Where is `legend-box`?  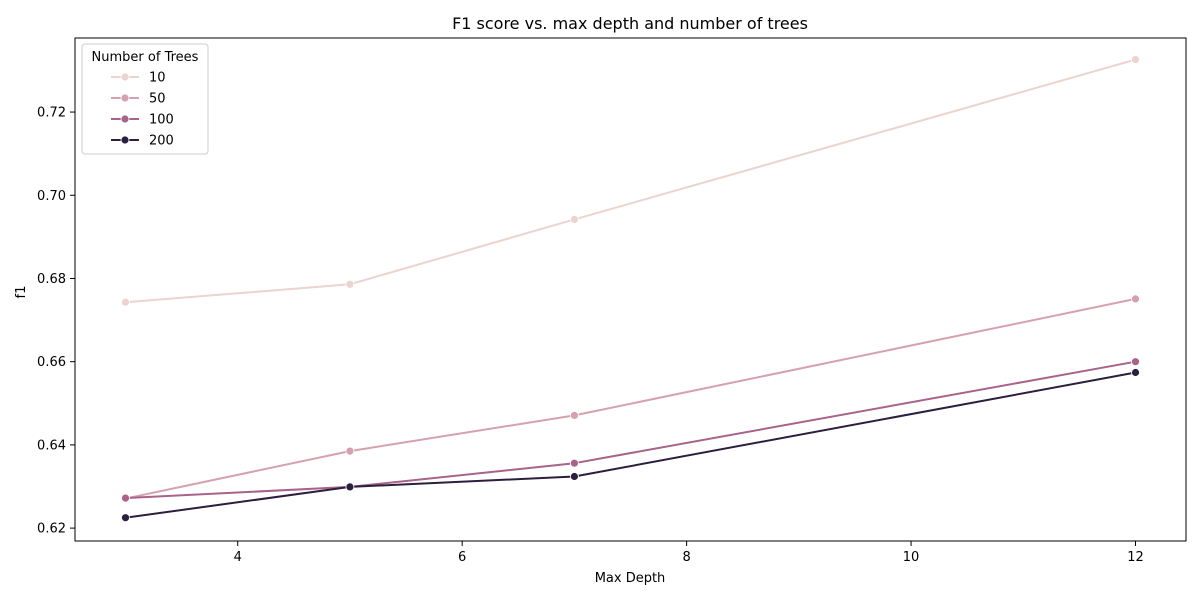
legend-box is located at coordinates (145, 99).